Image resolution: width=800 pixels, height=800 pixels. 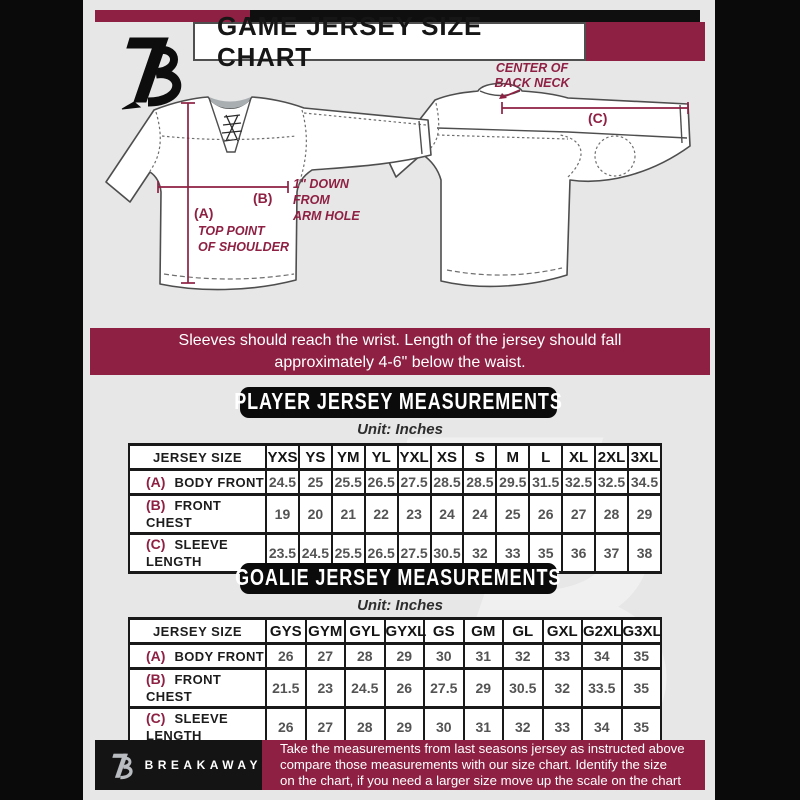 I want to click on title-maroon-block, so click(x=645, y=41).